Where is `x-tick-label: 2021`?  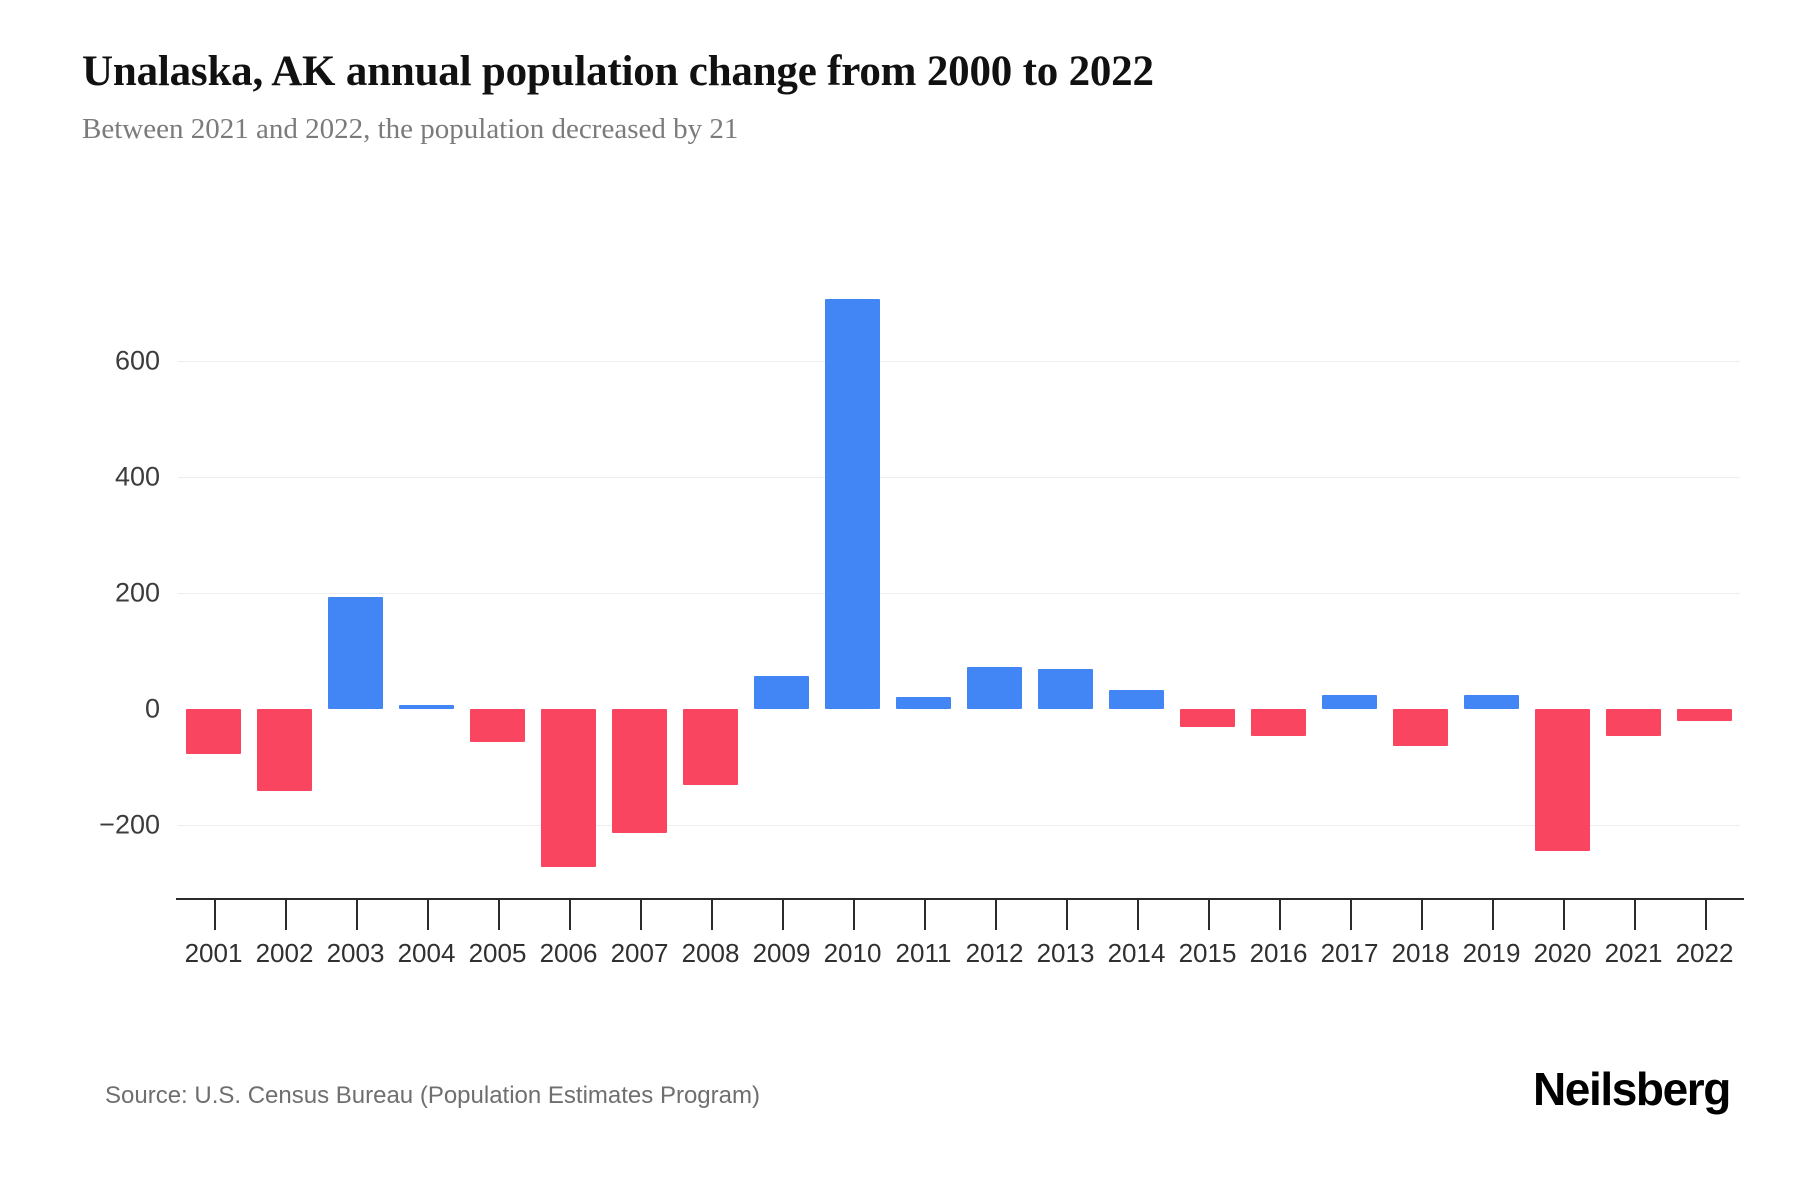
x-tick-label: 2021 is located at coordinates (1633, 953).